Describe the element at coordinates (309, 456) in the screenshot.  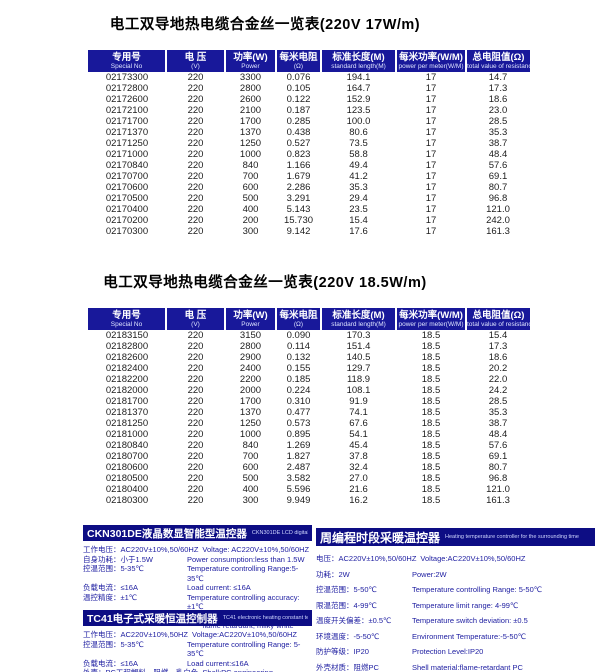
I see `table-row: 02180700 220 700 1.827 37.8 18.5 69.1` at that location.